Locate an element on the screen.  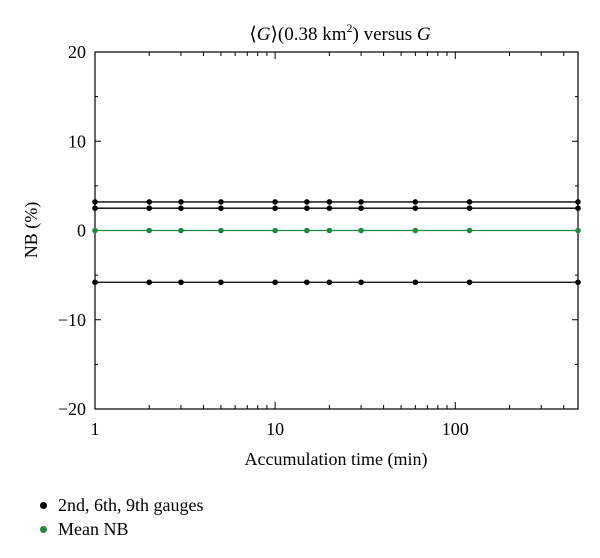
legend-marker-gauges is located at coordinates (43, 505).